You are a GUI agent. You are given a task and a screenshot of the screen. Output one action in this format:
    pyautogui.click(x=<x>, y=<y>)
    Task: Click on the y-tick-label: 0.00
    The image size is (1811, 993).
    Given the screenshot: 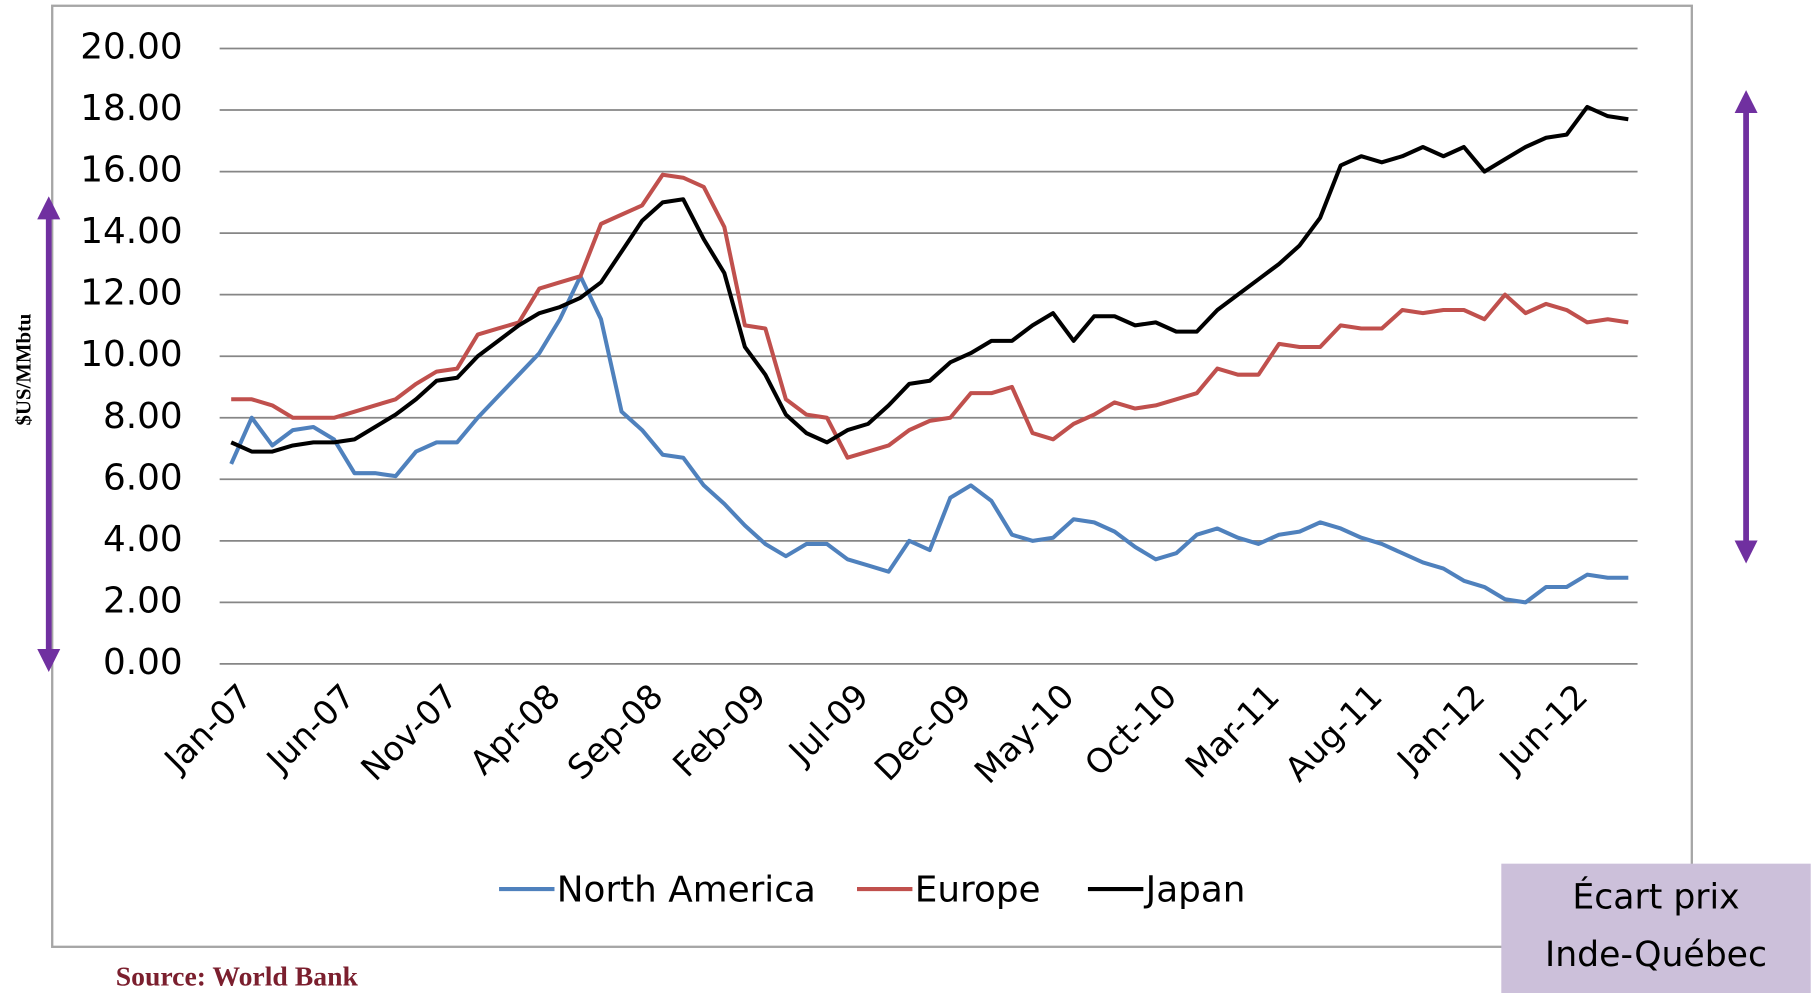 What is the action you would take?
    pyautogui.click(x=143, y=662)
    